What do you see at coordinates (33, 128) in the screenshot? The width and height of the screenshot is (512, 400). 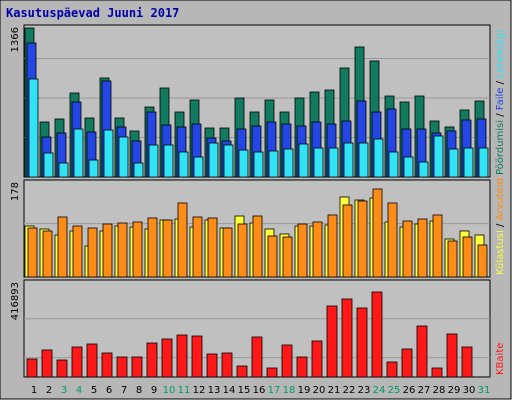 I see `bar-Lehekülgi-day-1` at bounding box center [33, 128].